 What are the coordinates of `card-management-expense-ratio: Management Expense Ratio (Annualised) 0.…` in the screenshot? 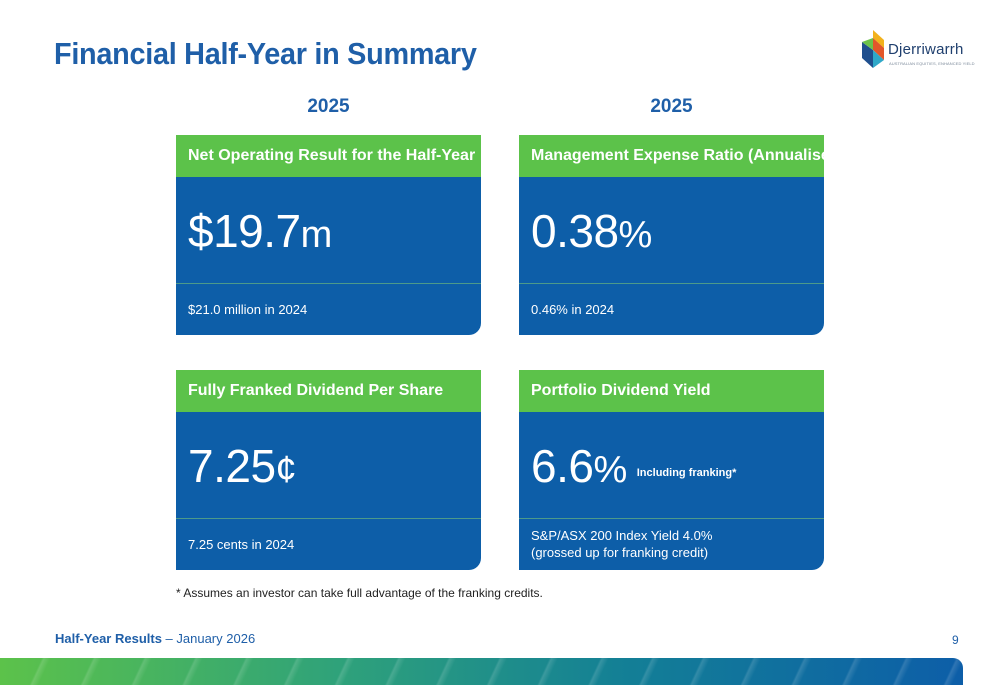 It's located at (671, 235).